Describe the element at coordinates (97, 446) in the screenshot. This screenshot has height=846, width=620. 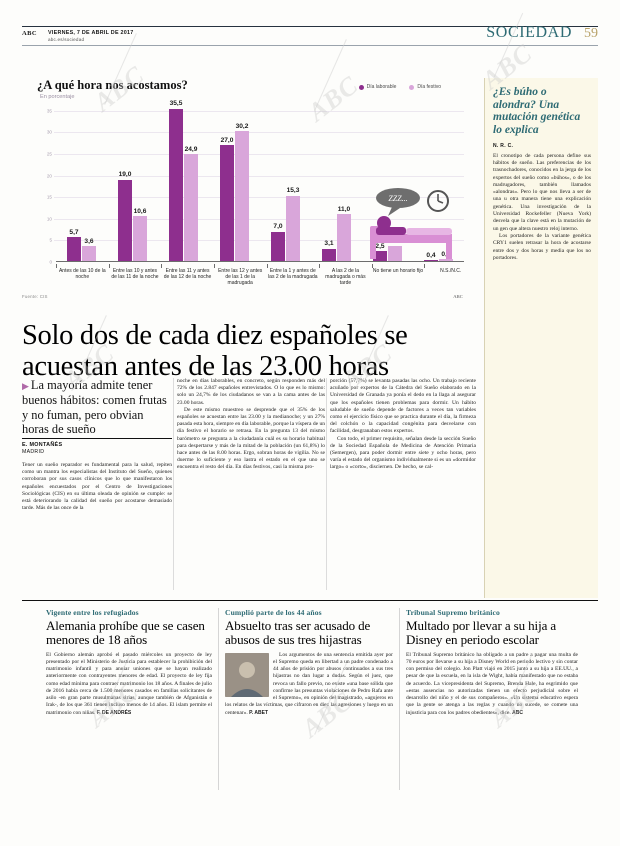
I see `byline: E. MONTAÑÉS MADRID` at that location.